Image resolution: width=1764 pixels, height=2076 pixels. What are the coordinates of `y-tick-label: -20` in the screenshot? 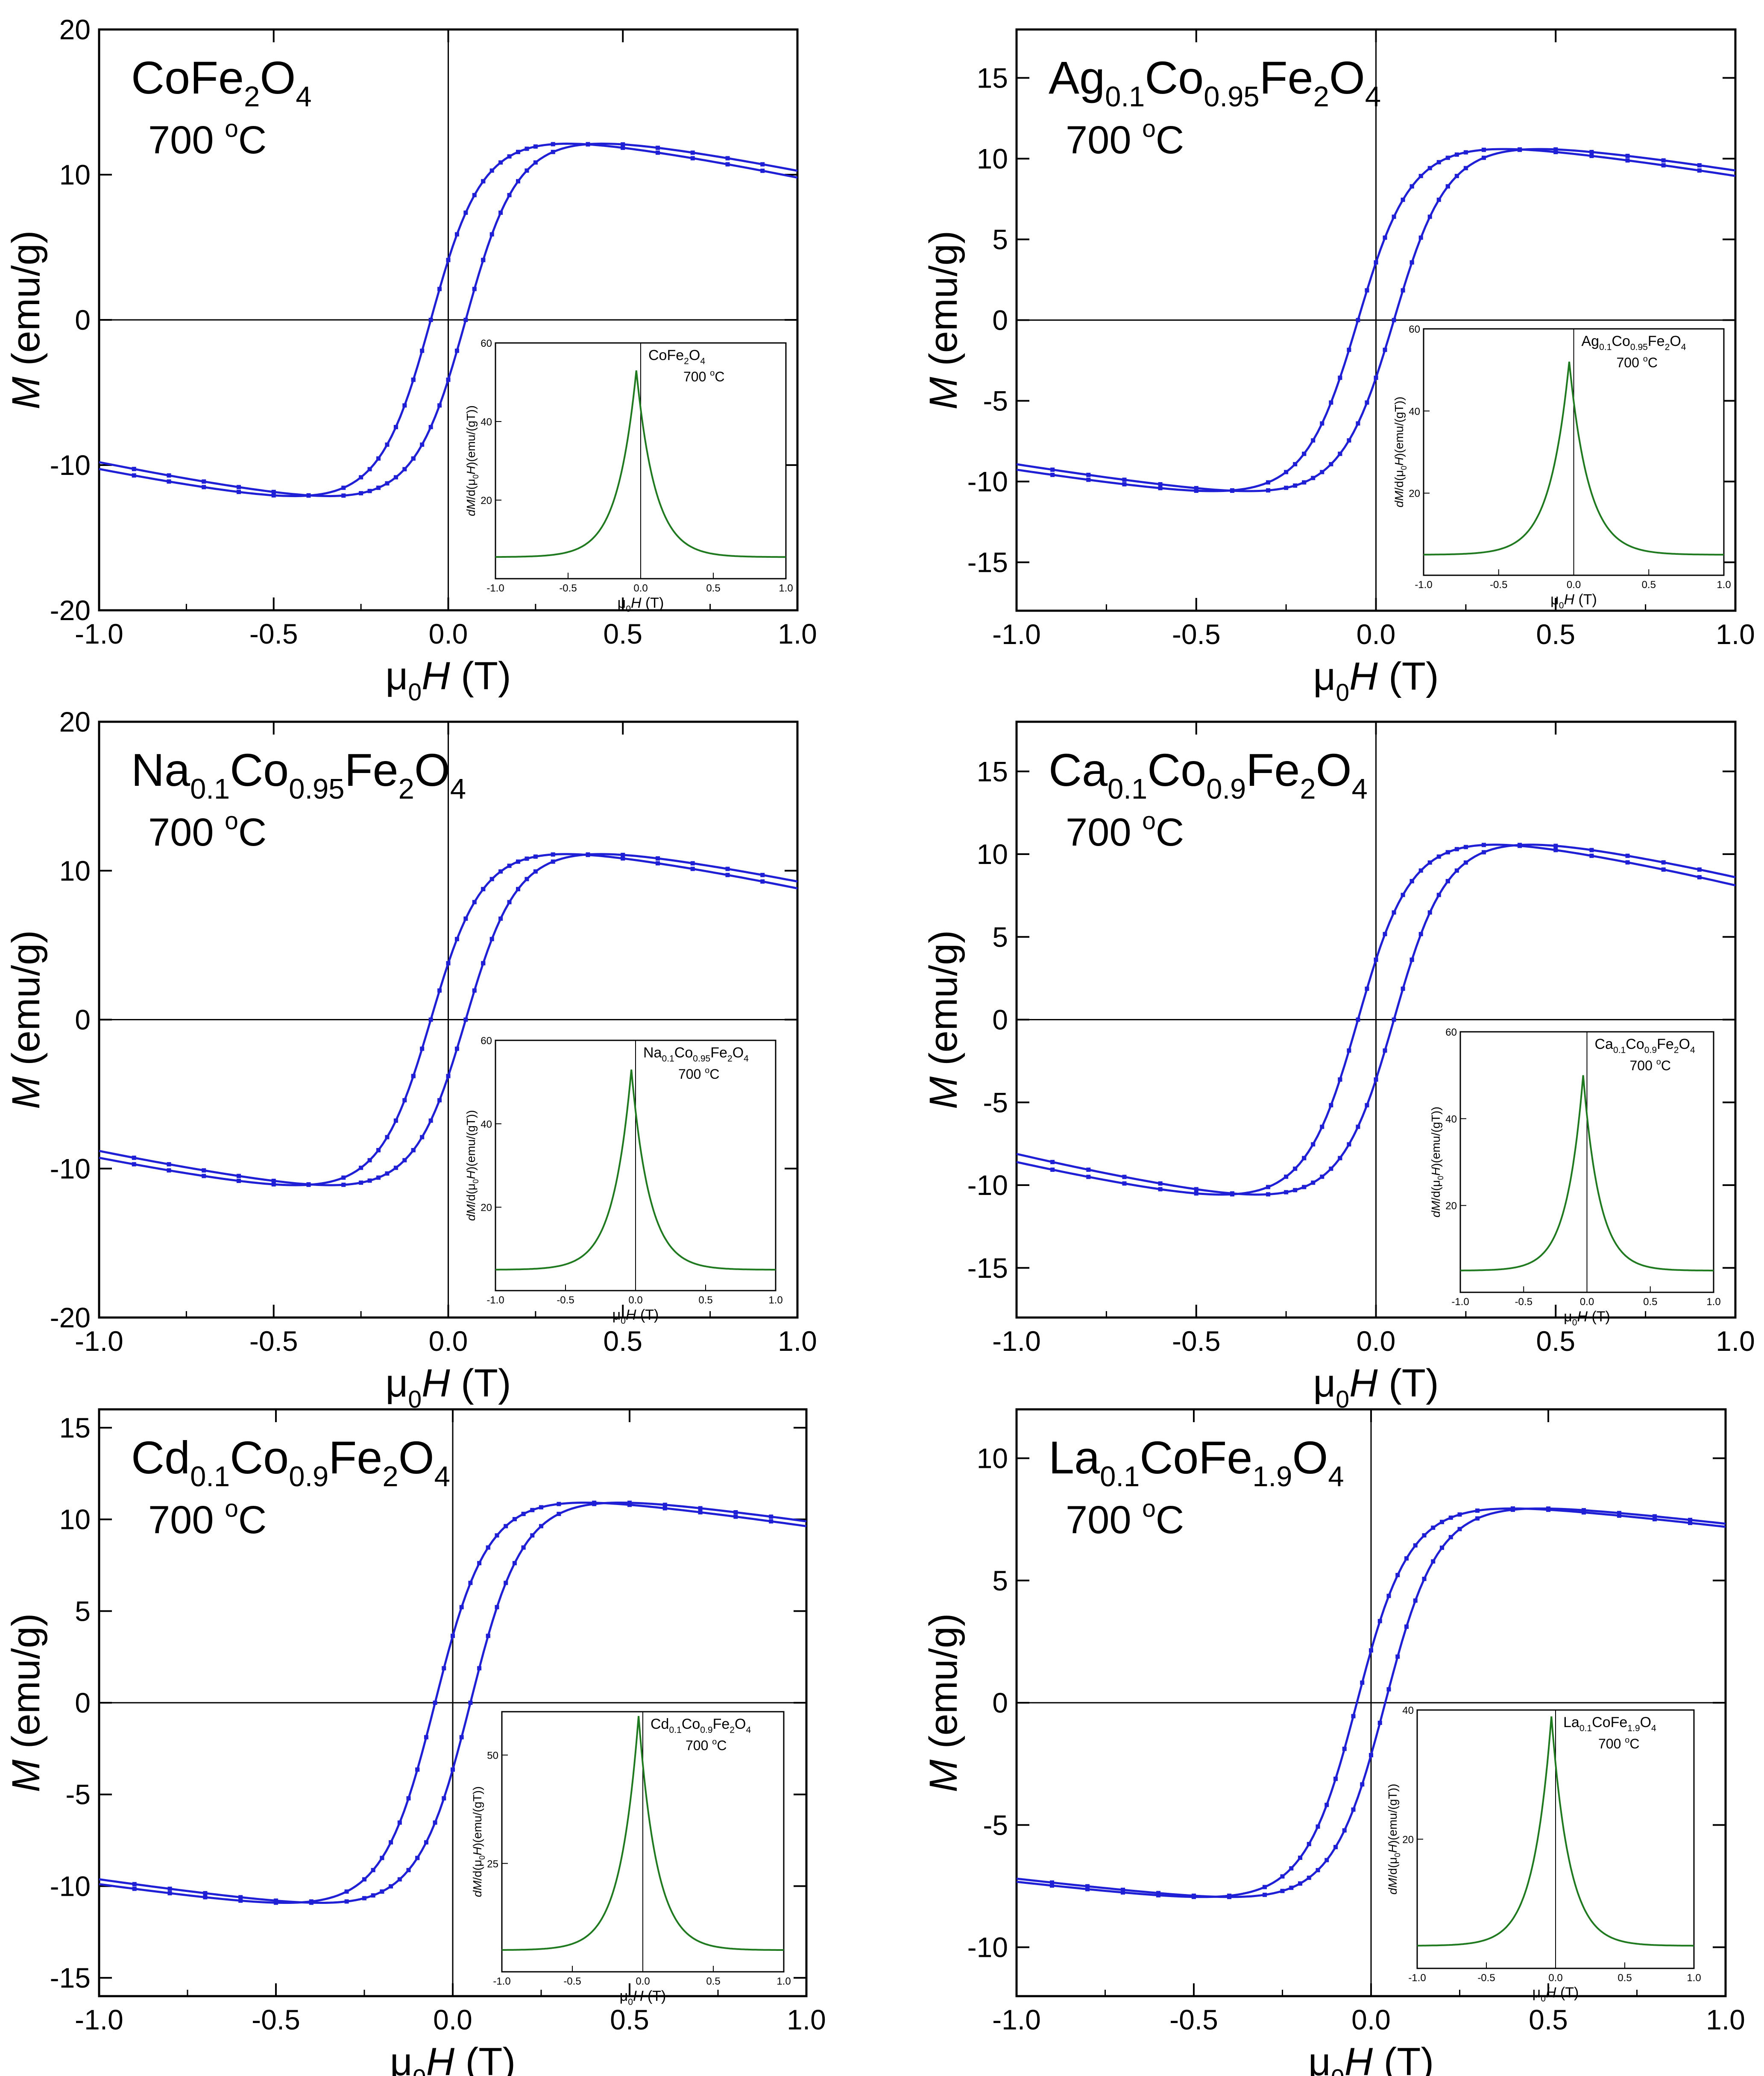 It's located at (70, 610).